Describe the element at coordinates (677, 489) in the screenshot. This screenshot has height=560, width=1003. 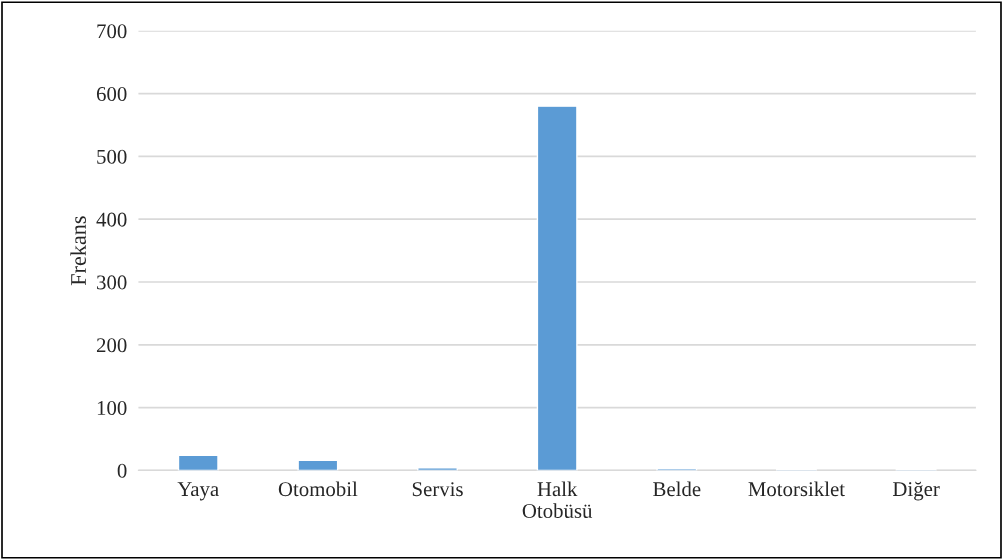
I see `x-tick-label: Belde` at that location.